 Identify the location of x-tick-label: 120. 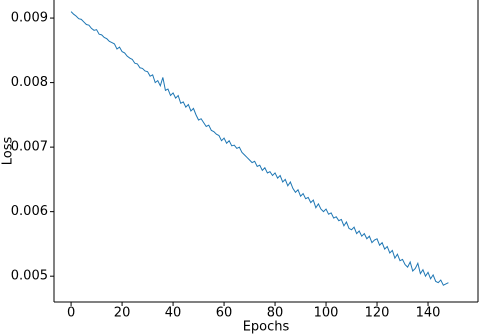
(377, 313).